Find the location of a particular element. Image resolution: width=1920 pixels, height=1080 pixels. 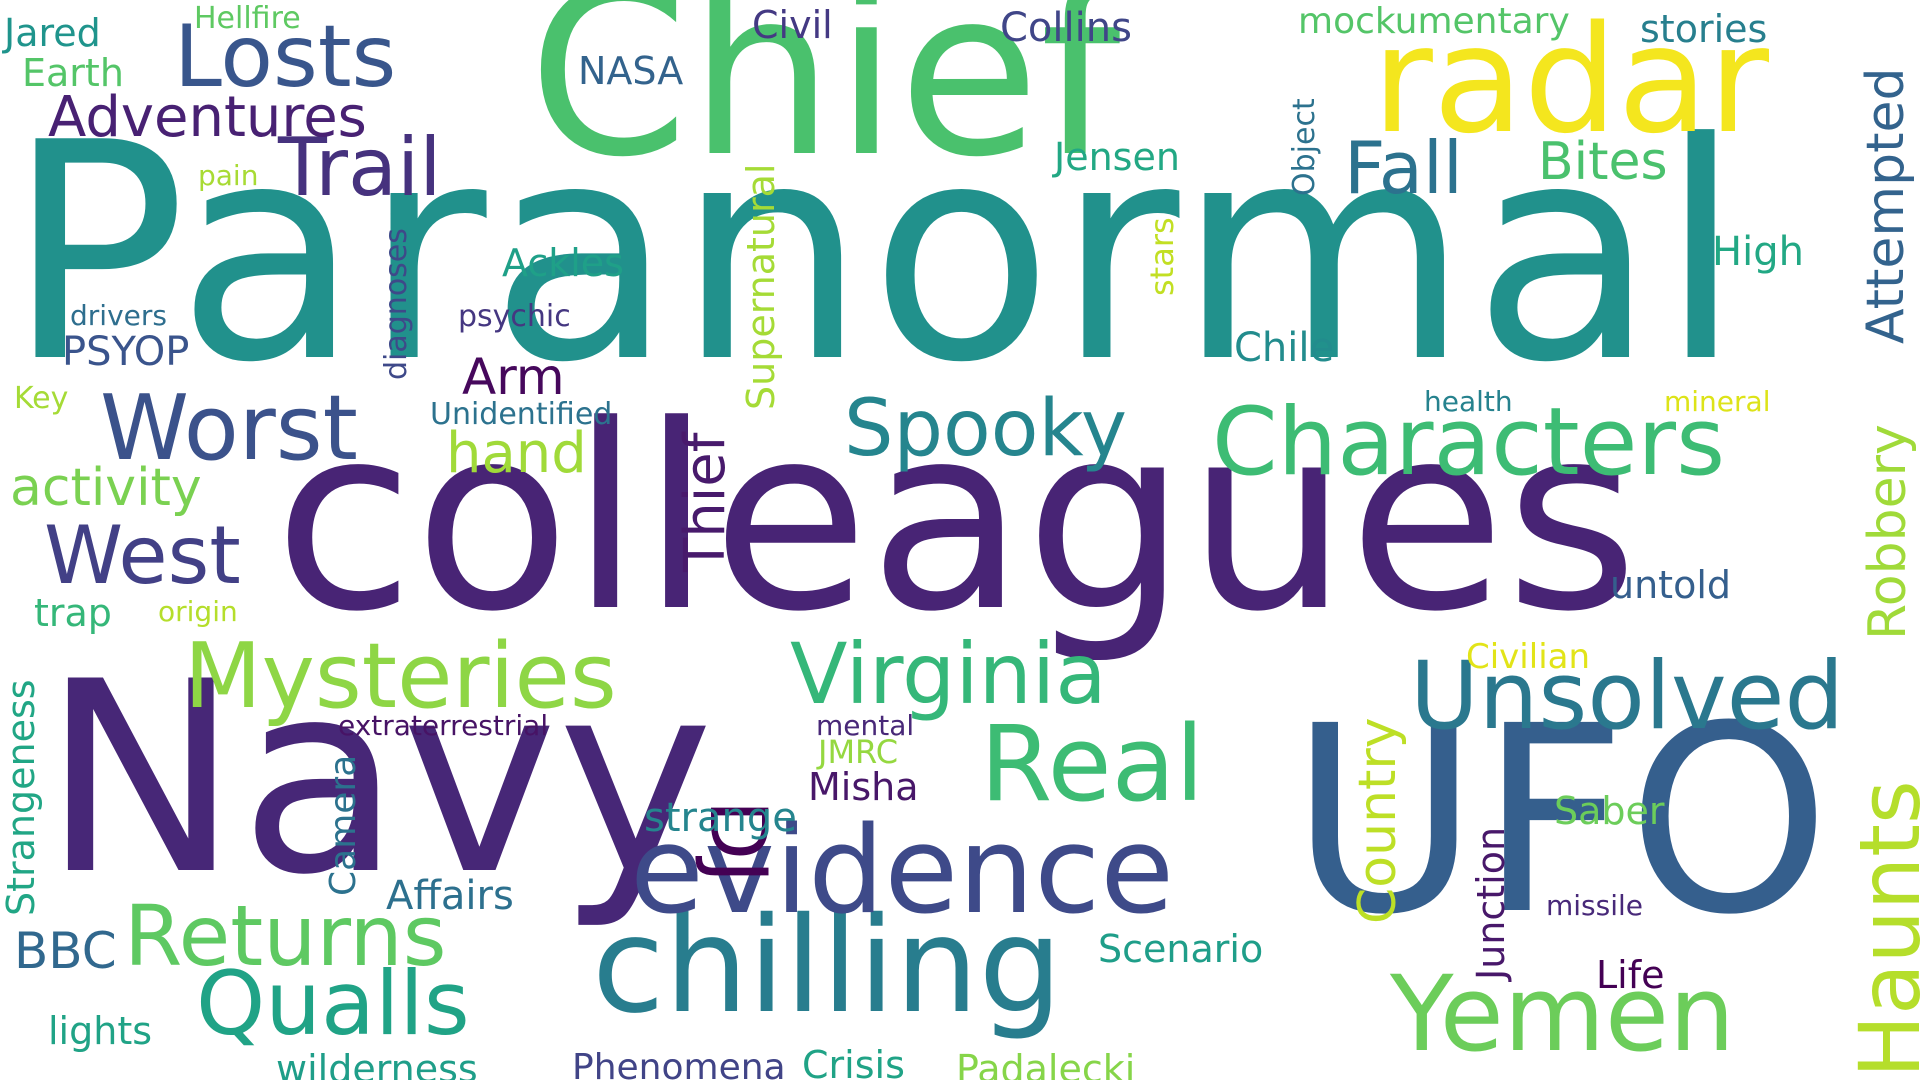

word-mineral: mineral is located at coordinates (1717, 402).